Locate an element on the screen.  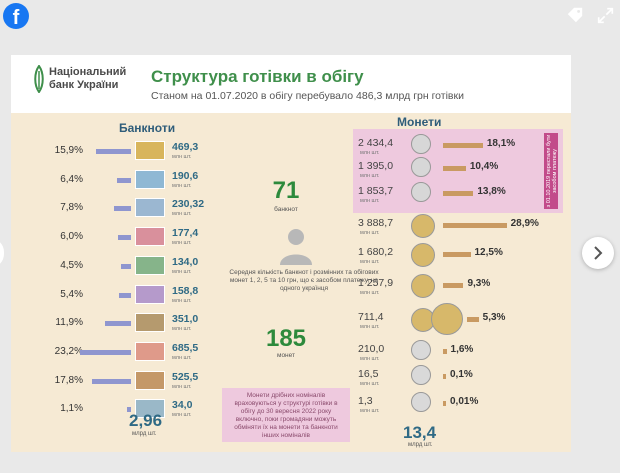
banknotes-per-person-label: банкнот is located at coordinates (286, 209).